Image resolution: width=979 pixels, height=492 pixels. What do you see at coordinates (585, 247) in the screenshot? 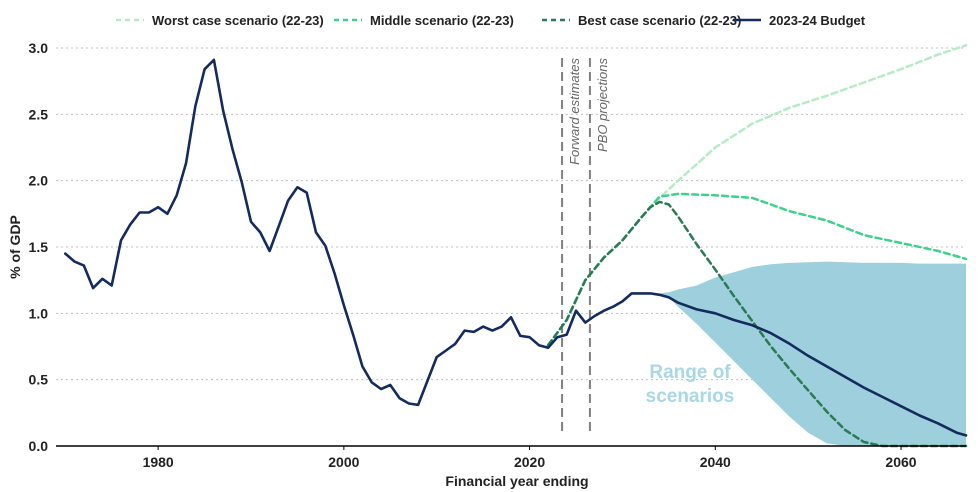
I see `vertical-markers: Forward estimates PBO projections` at bounding box center [585, 247].